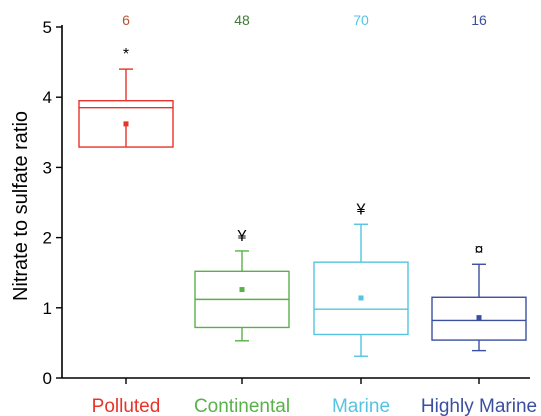 Image resolution: width=541 pixels, height=416 pixels. I want to click on sample-size-label: 70, so click(361, 20).